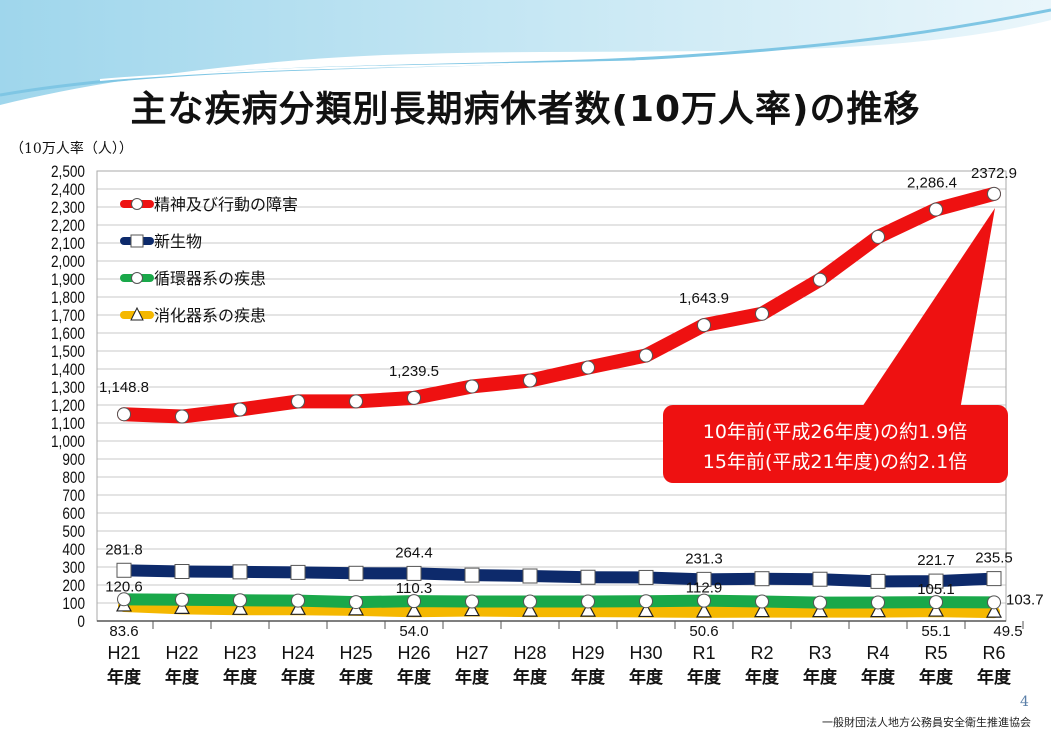  What do you see at coordinates (413, 653) in the screenshot?
I see `x-tick-label: H26` at bounding box center [413, 653].